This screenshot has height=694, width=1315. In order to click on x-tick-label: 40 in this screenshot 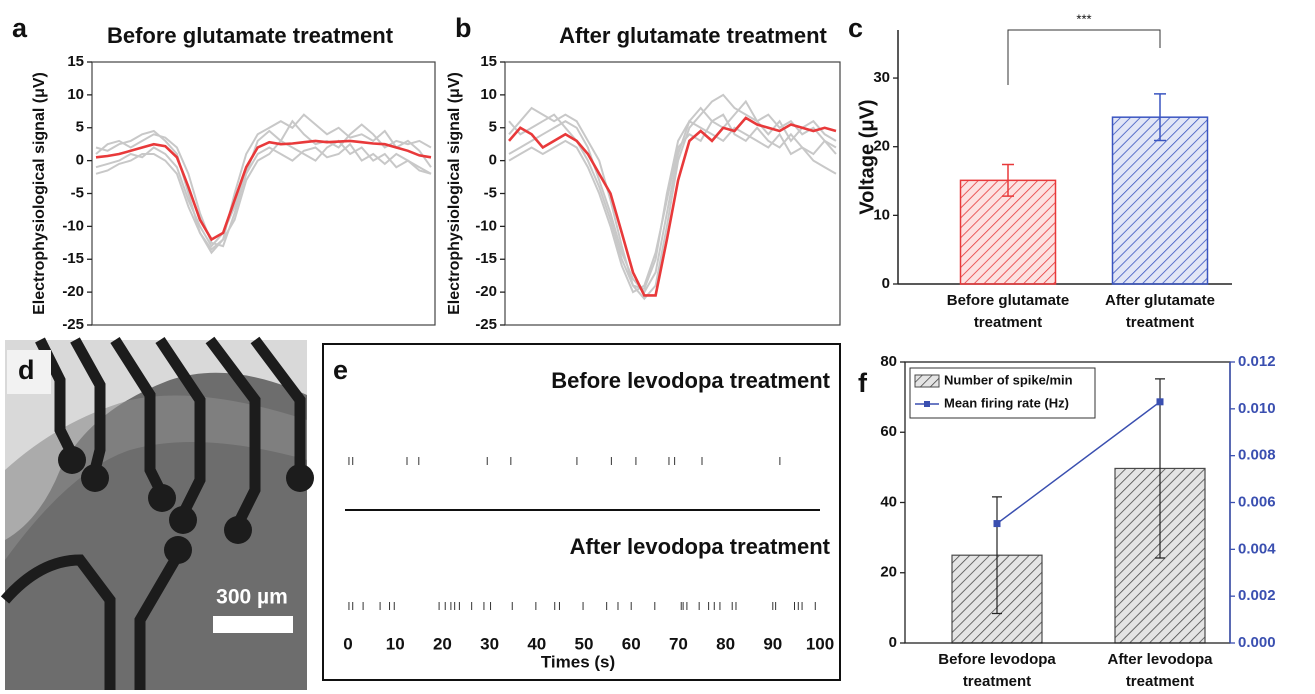, I will do `click(536, 643)`.